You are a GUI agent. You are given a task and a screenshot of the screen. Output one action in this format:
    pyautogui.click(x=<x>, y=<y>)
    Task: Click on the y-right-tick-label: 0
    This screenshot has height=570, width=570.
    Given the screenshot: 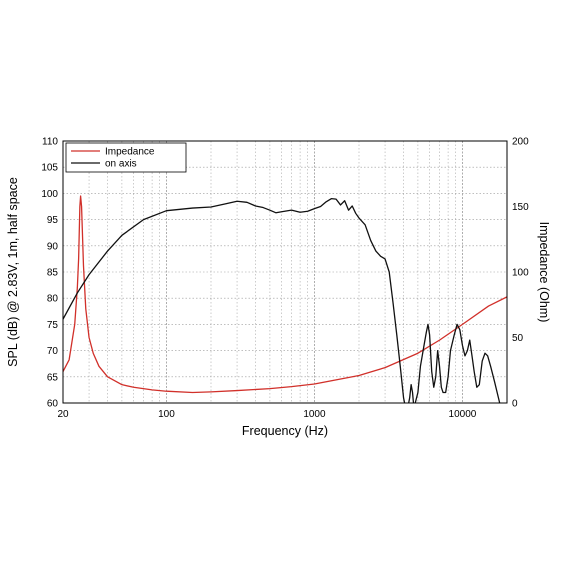 What is the action you would take?
    pyautogui.click(x=515, y=404)
    